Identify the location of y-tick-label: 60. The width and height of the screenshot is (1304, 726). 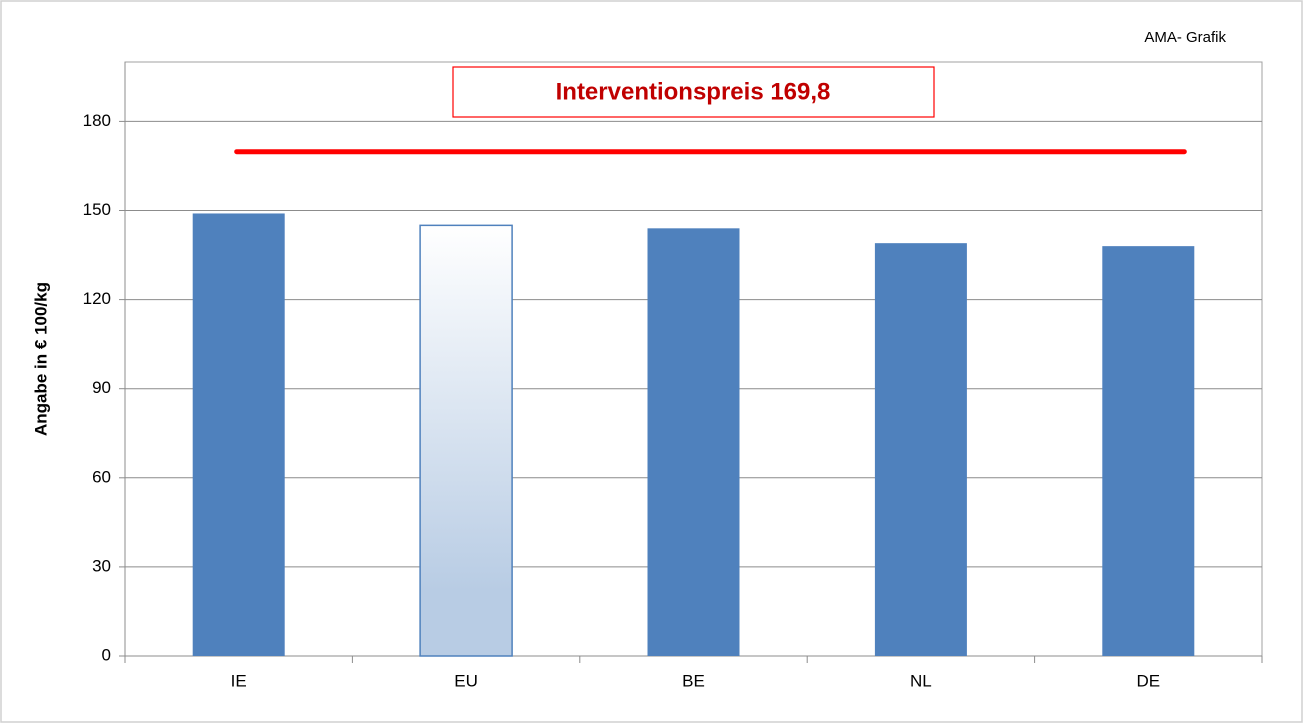
(101, 476).